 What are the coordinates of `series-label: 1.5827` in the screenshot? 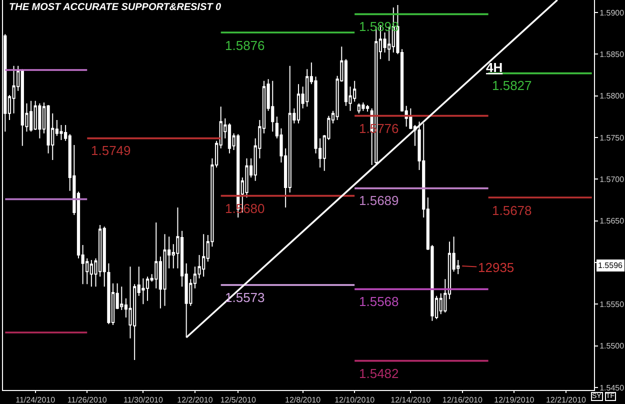 It's located at (512, 85).